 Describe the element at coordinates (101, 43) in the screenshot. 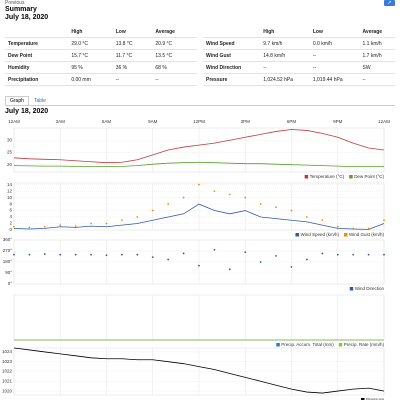

I see `table-row: Temperature 29.0 °C 13.8 °C 20.9 °C` at that location.